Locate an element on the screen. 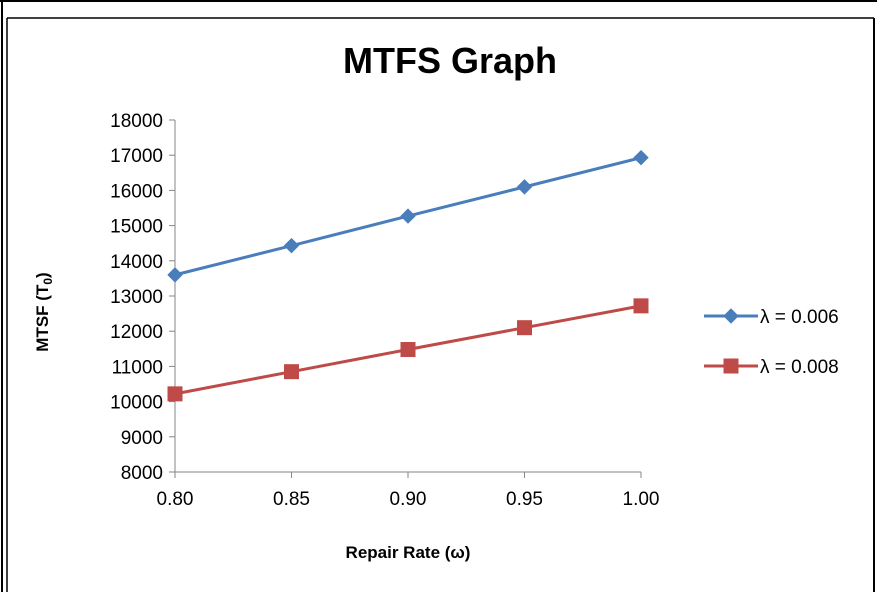 The width and height of the screenshot is (877, 592). y-tick-label: 16000 is located at coordinates (136, 191).